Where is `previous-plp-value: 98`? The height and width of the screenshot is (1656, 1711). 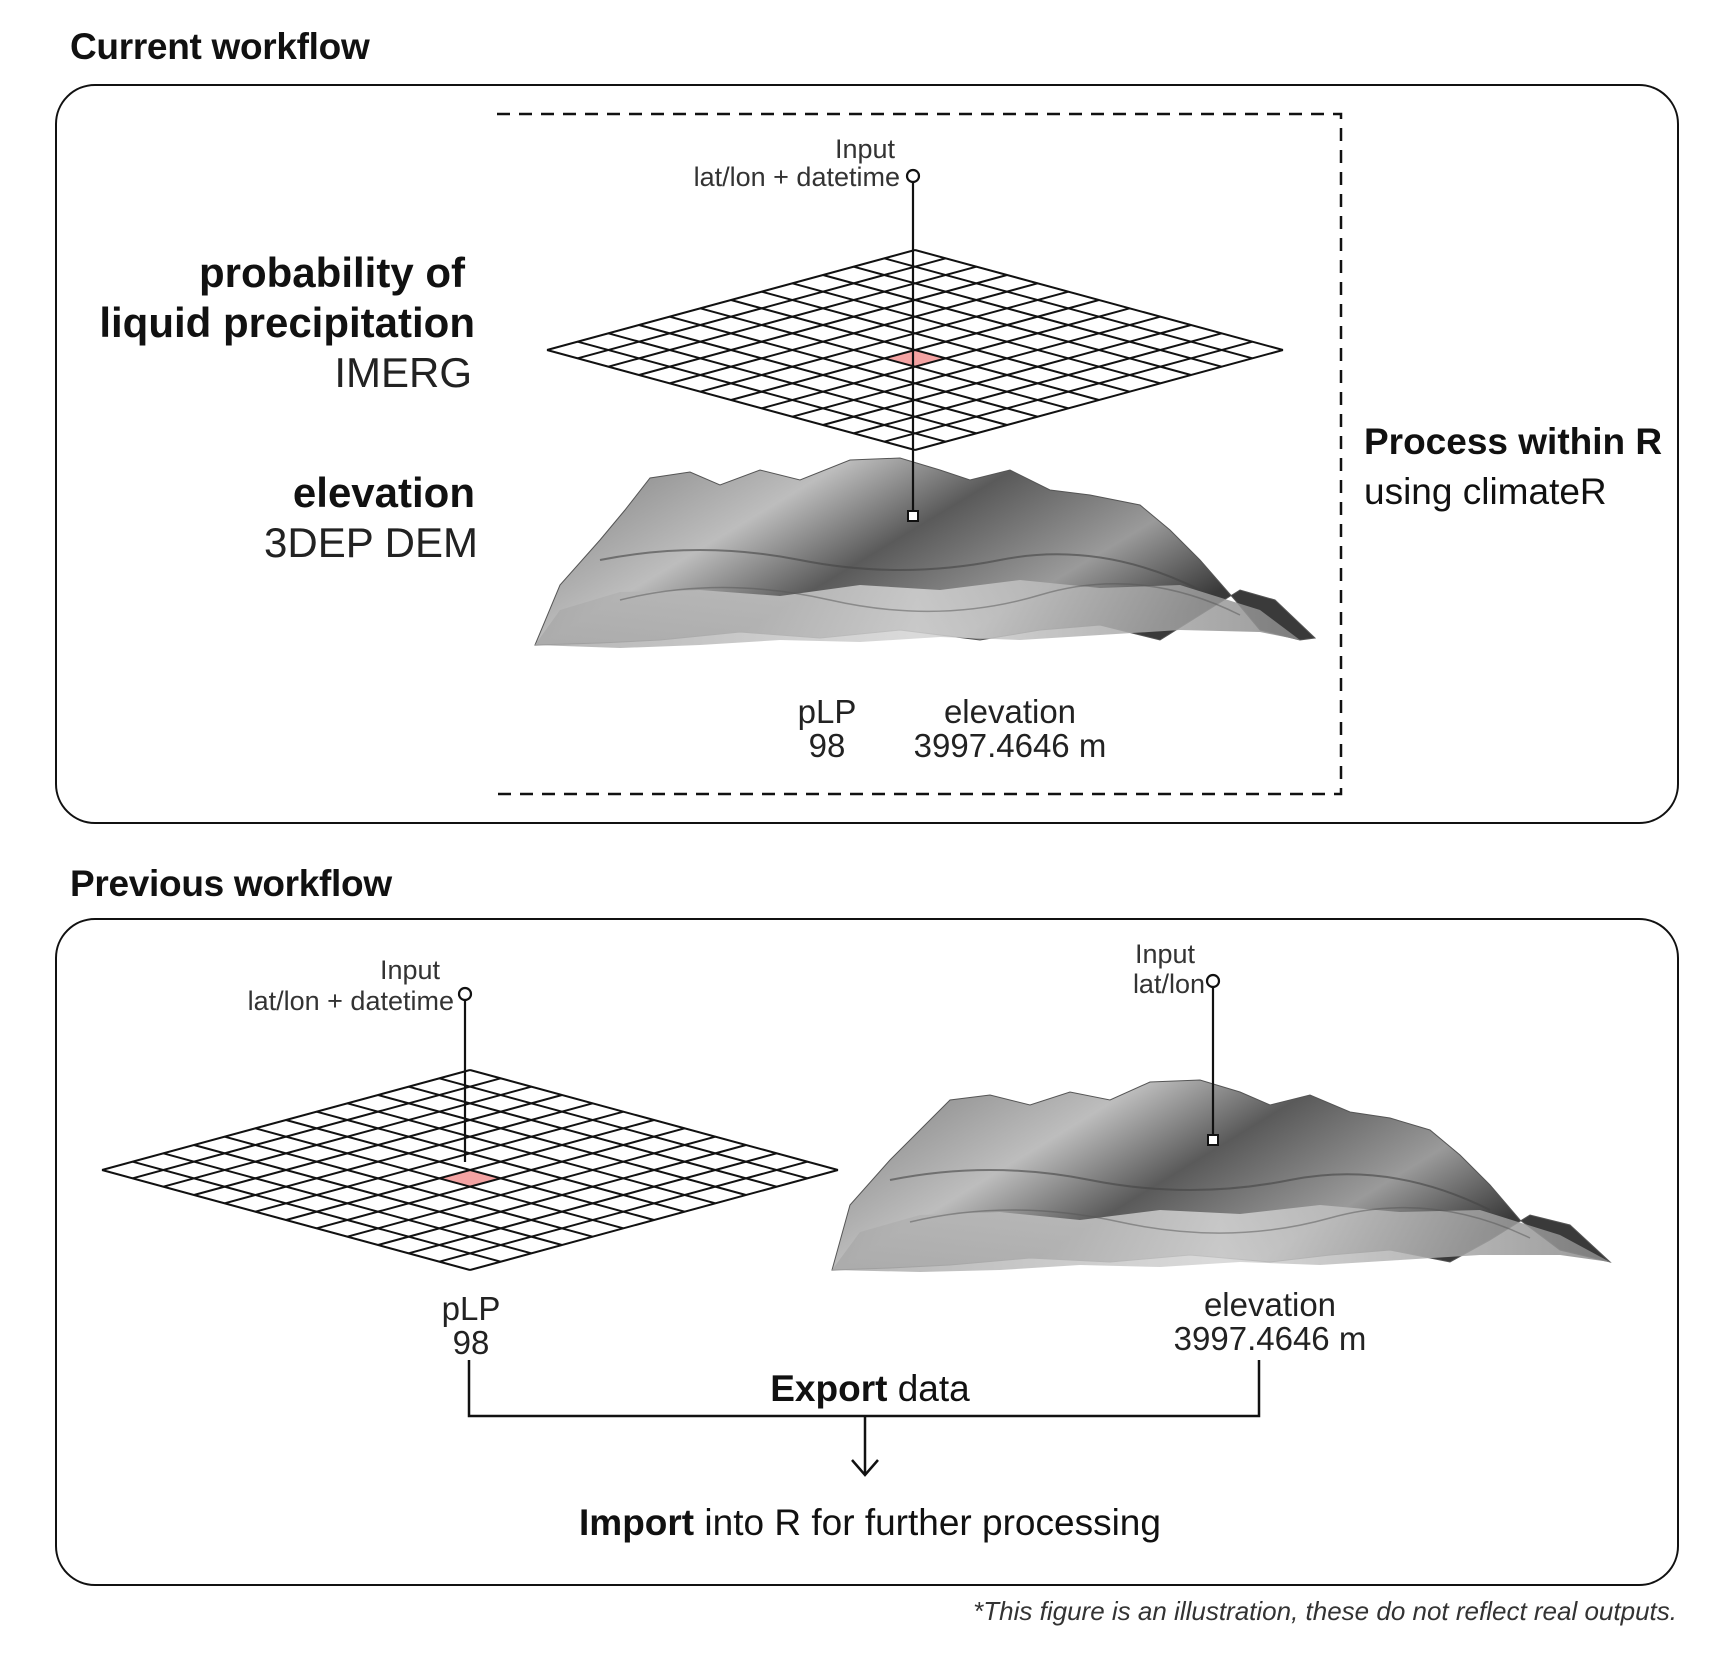 previous-plp-value: 98 is located at coordinates (471, 1342).